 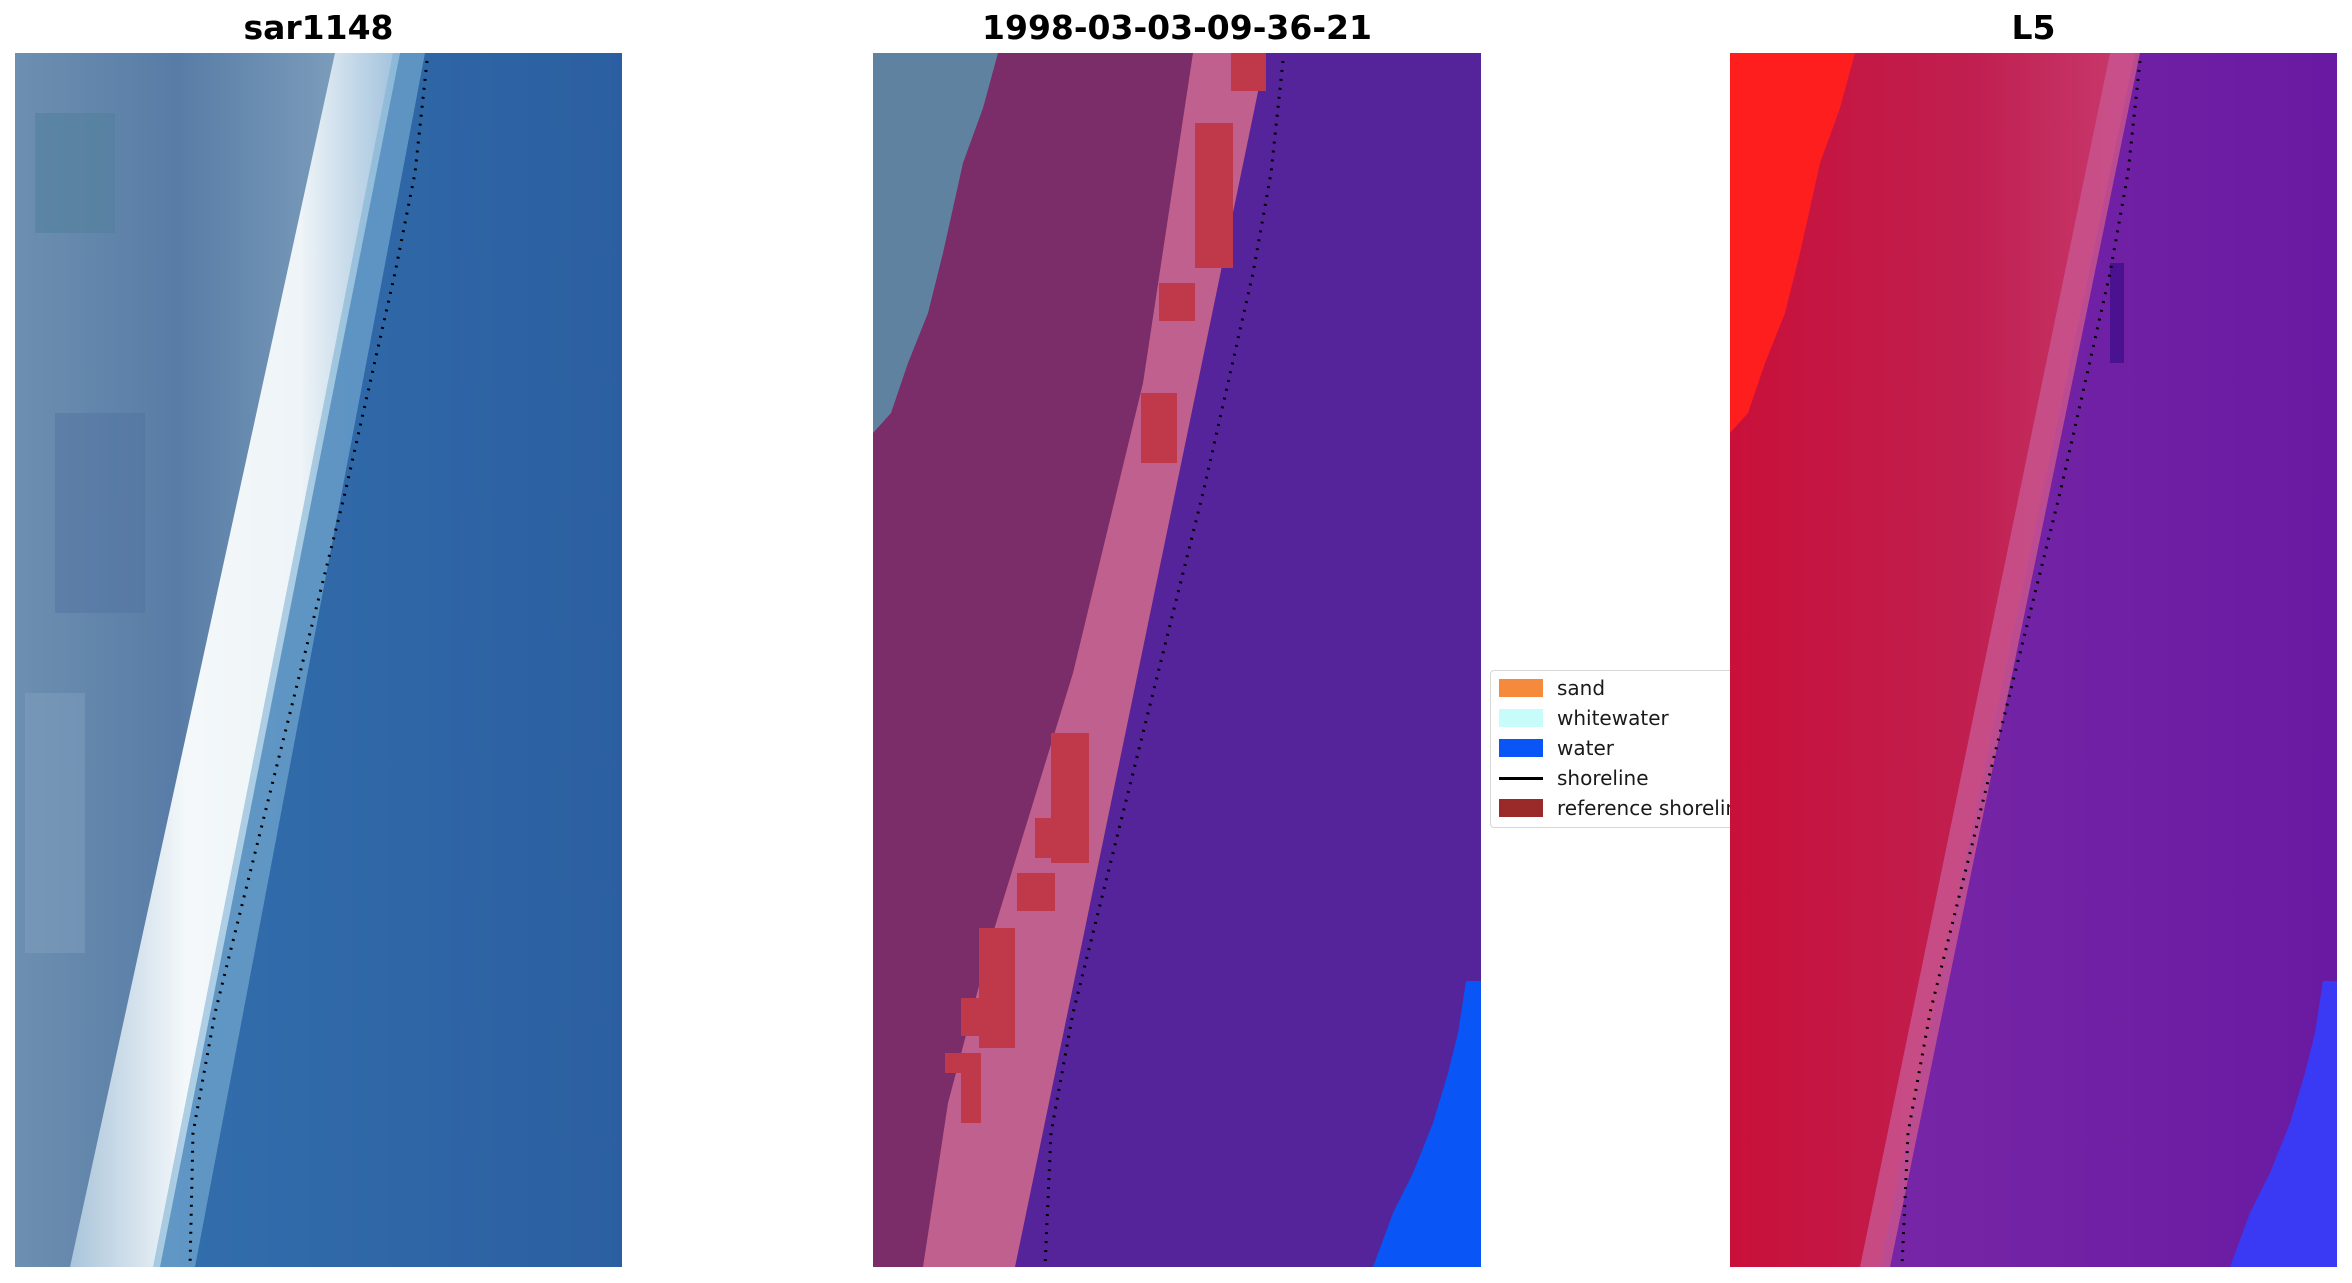 I want to click on legend-label: shoreline, so click(x=1603, y=778).